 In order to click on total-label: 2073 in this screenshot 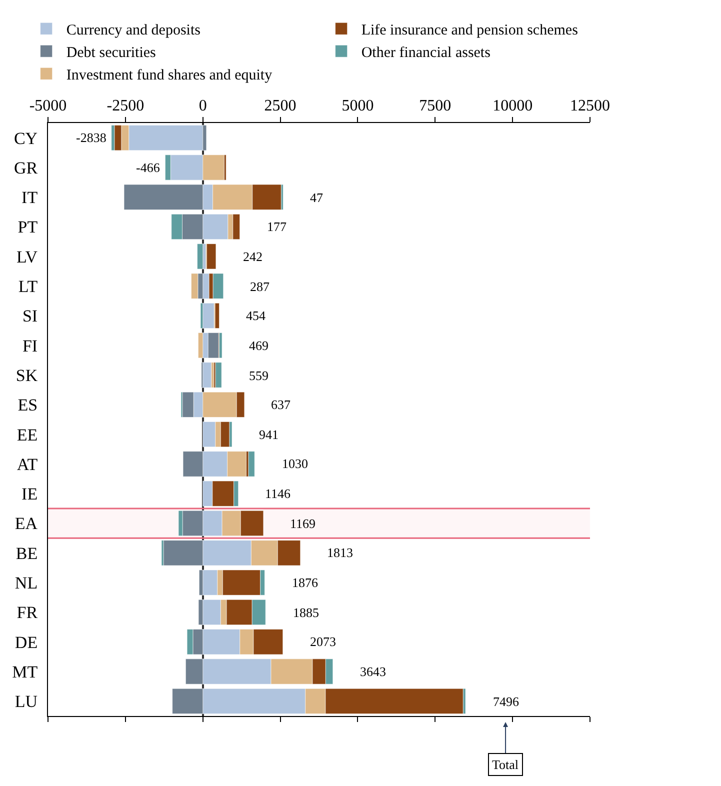, I will do `click(323, 641)`.